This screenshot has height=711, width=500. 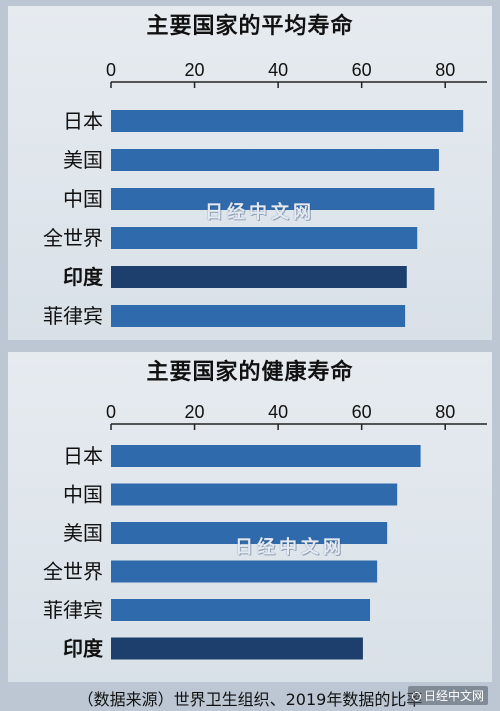 I want to click on chart-title: 主要国家的平均寿命, so click(x=250, y=26).